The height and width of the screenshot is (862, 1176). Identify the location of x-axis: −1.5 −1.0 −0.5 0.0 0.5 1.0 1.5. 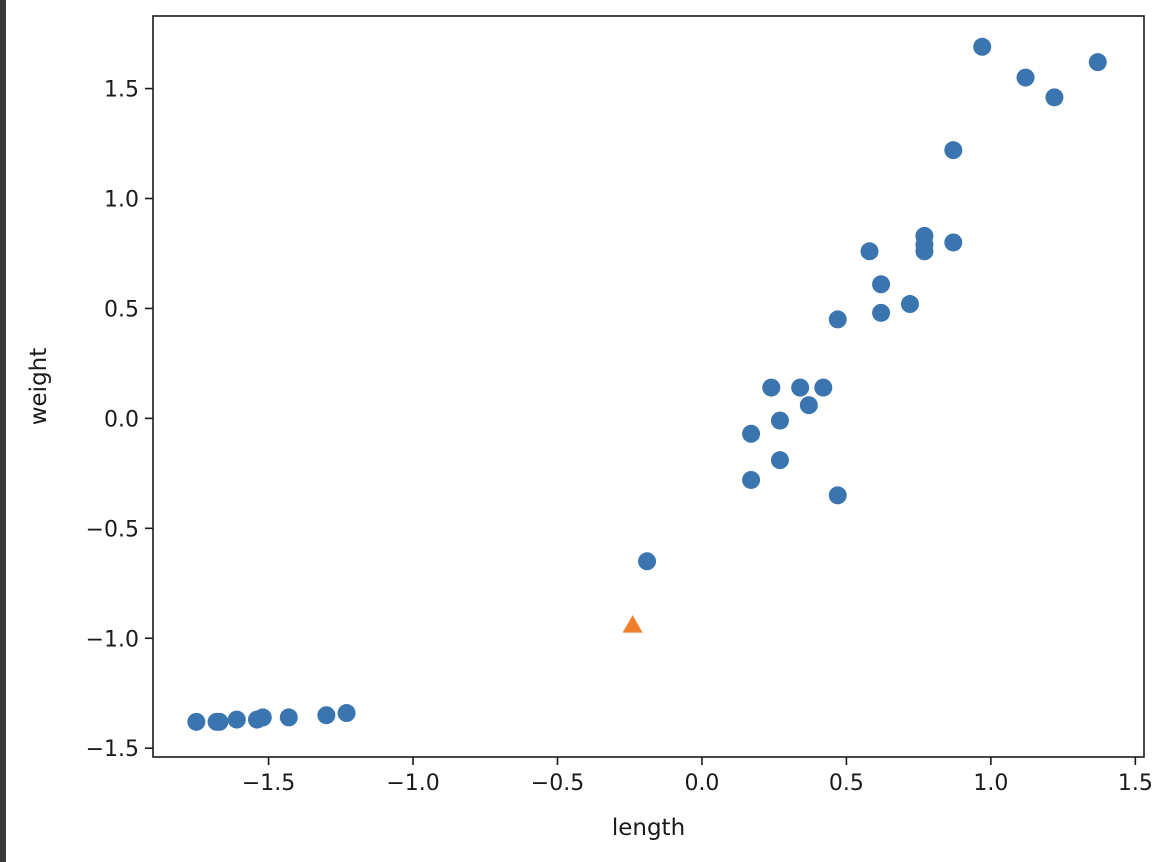
(697, 776).